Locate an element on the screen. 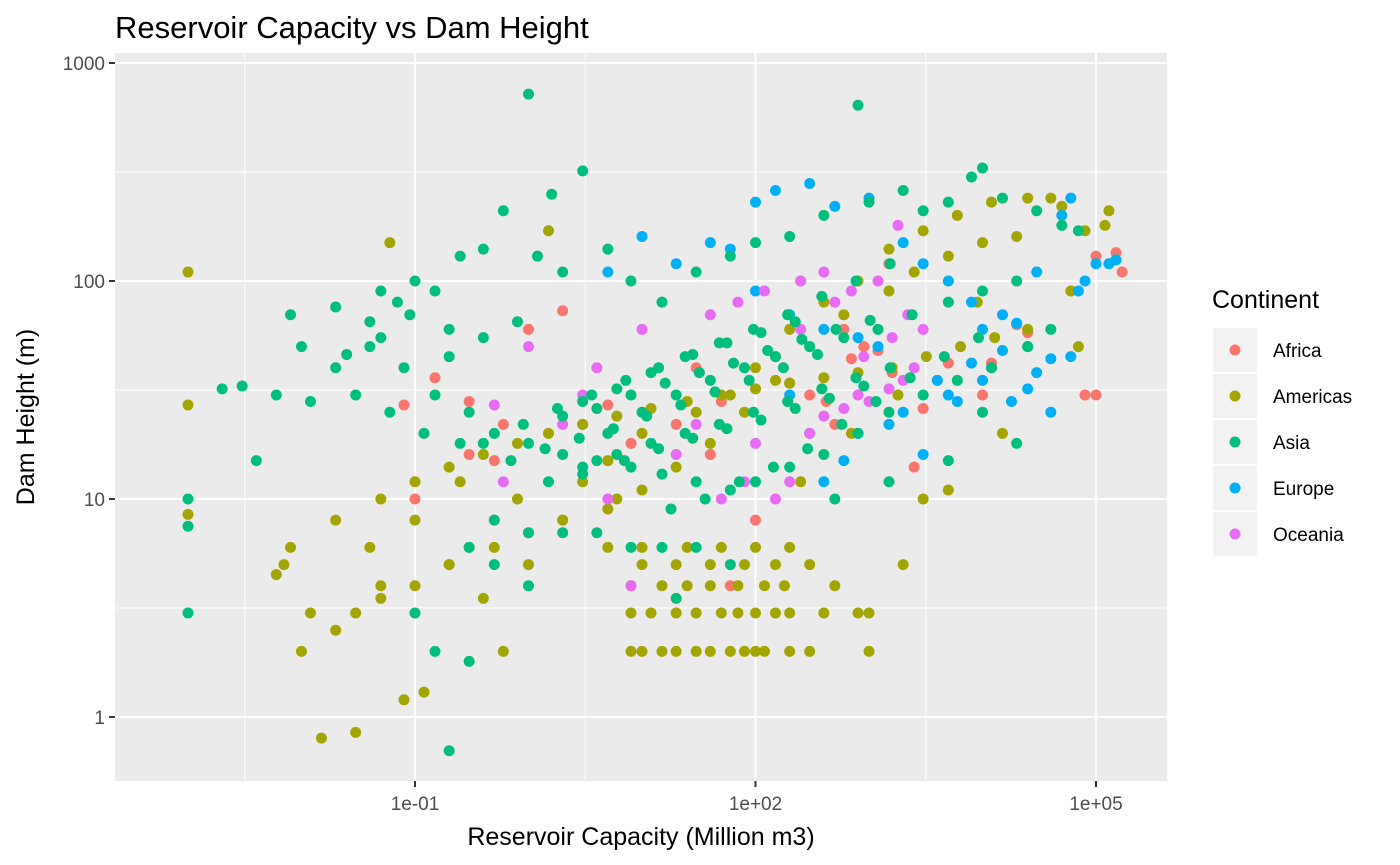  y-axis-title: Dam Height (m) is located at coordinates (26, 417).